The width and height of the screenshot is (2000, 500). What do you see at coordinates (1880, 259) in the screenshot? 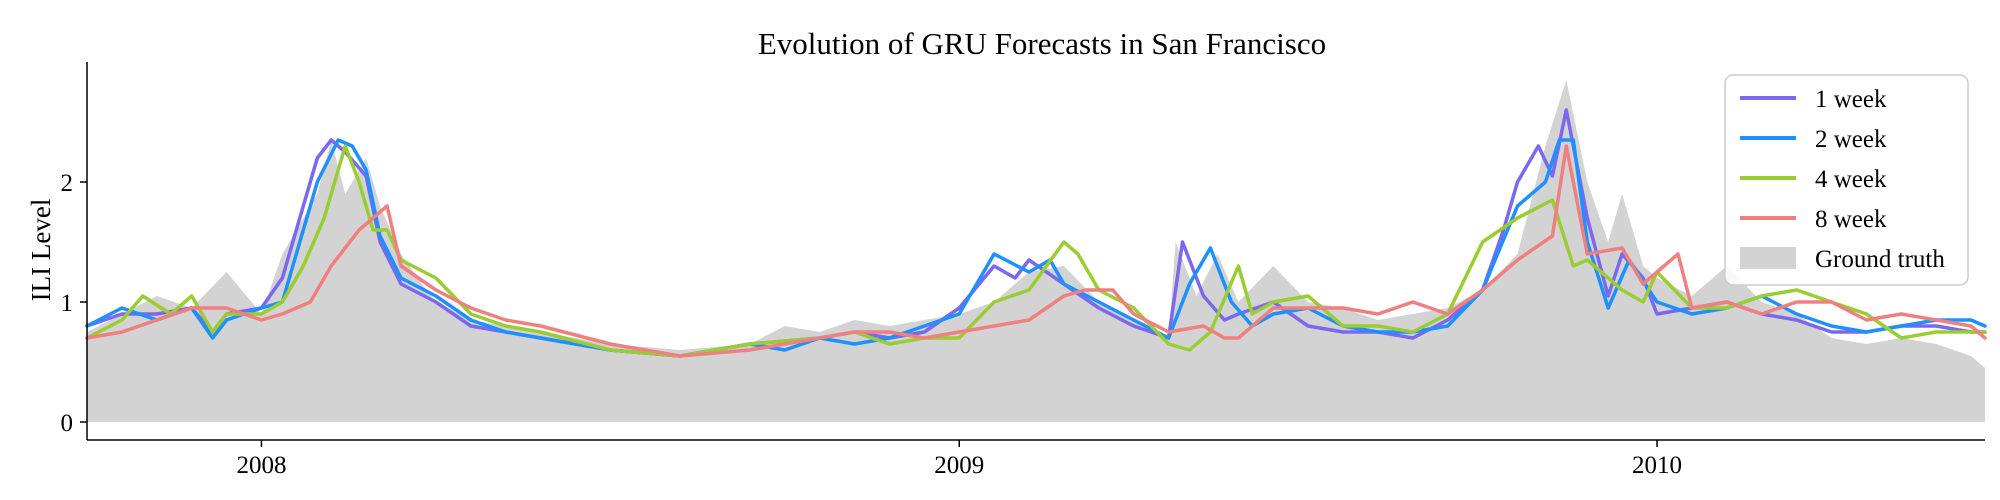
I see `legend-label: Ground truth` at bounding box center [1880, 259].